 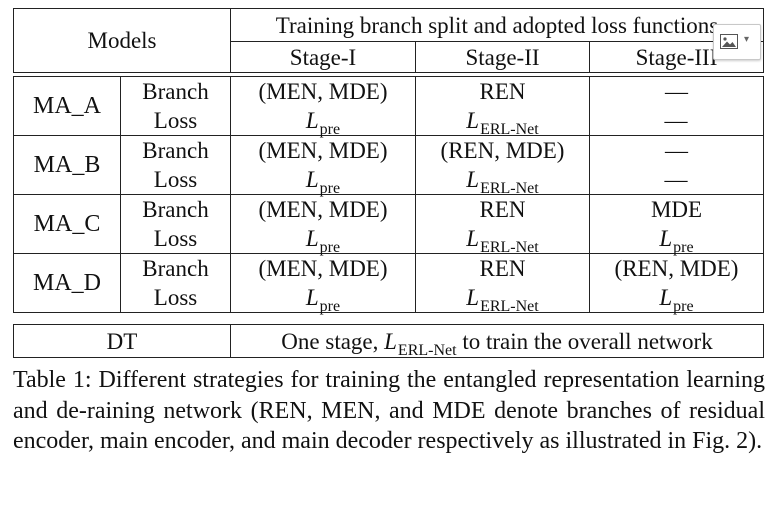 I want to click on chevron-down-icon: ▾, so click(x=747, y=39).